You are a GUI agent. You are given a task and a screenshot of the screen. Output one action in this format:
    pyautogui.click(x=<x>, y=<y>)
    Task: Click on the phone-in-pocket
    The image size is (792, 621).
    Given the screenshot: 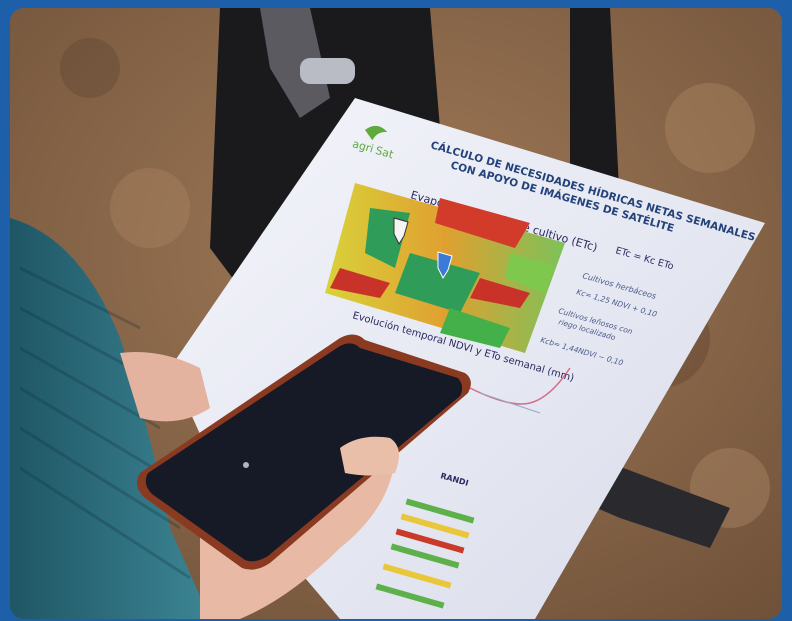 What is the action you would take?
    pyautogui.click(x=327, y=71)
    